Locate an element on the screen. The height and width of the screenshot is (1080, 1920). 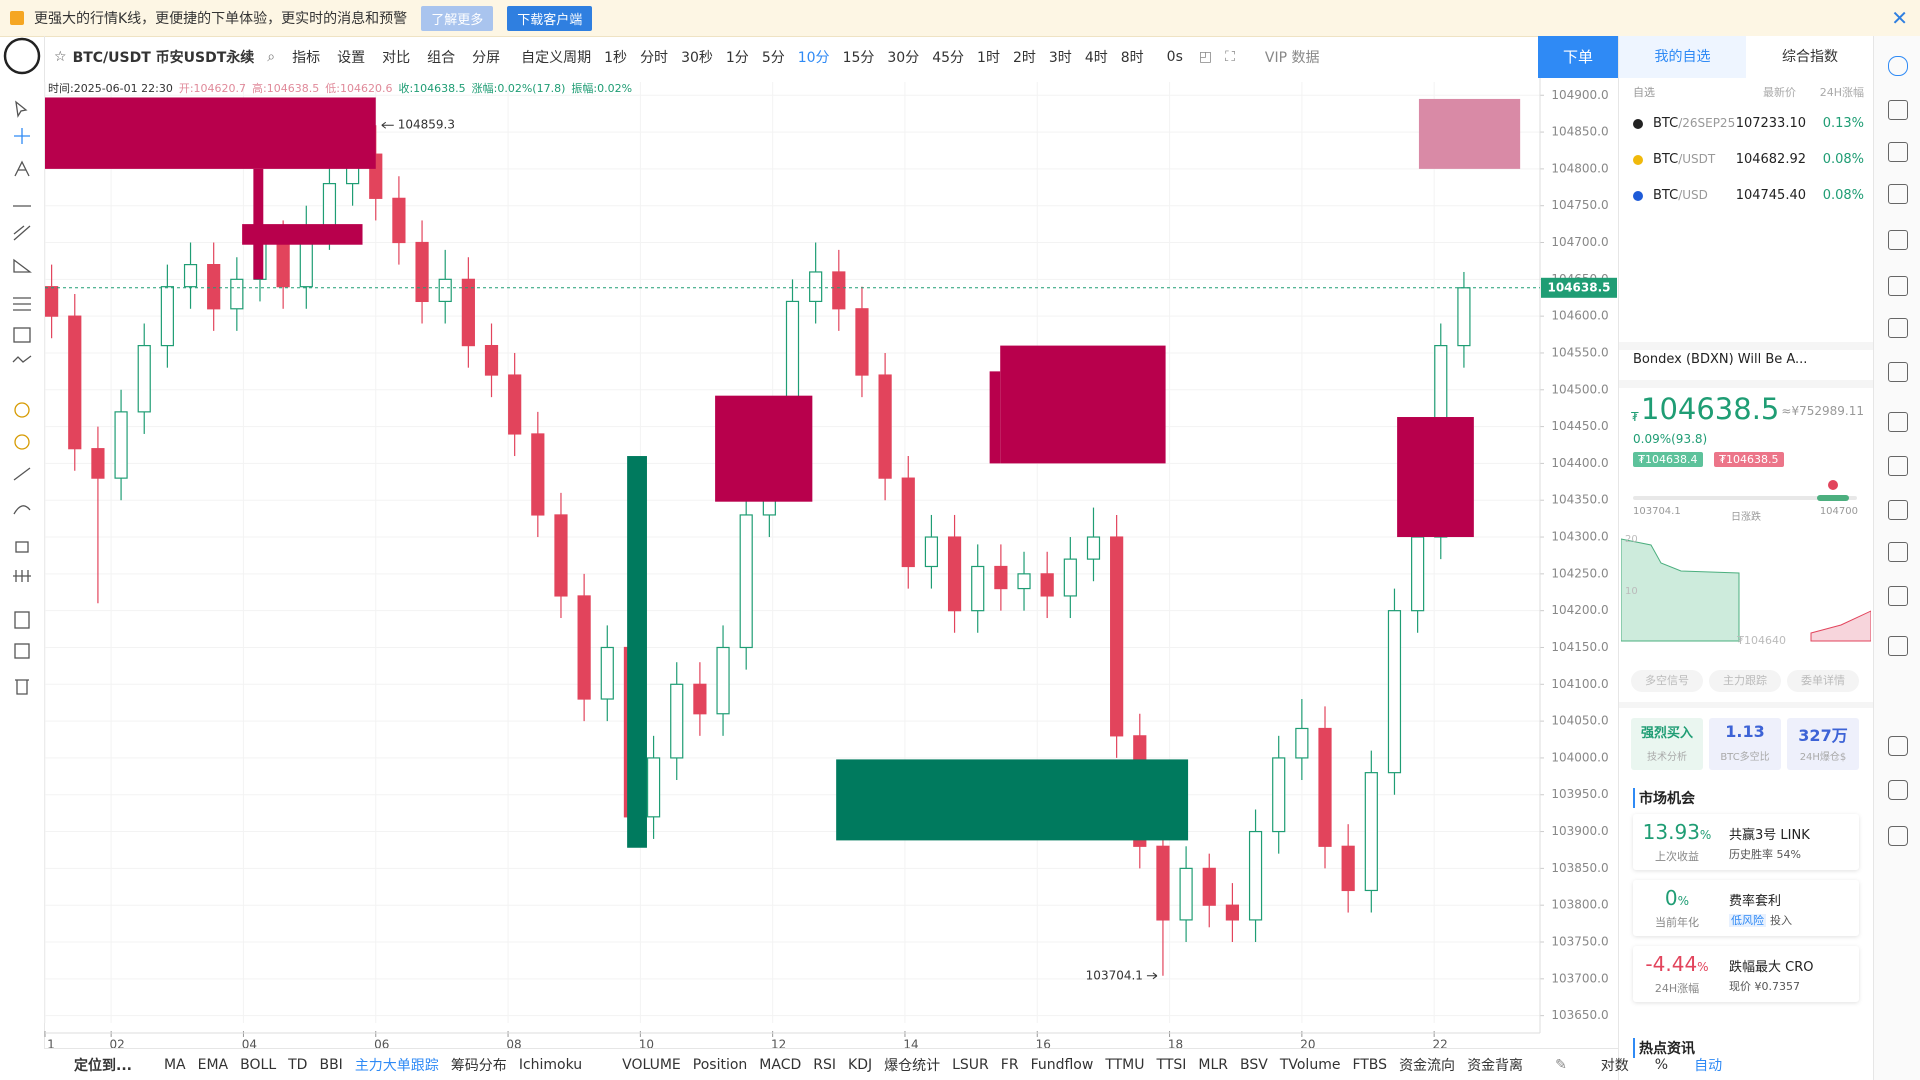
indicator-button: RSI is located at coordinates (825, 1065).